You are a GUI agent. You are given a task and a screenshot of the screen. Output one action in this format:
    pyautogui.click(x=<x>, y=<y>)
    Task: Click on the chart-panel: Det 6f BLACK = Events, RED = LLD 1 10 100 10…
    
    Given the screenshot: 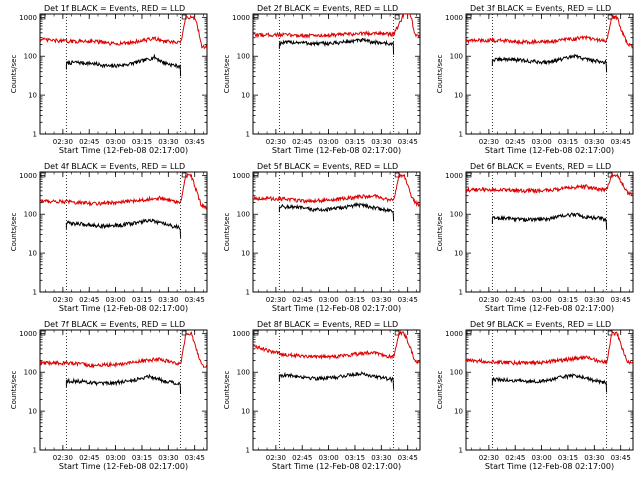 What is the action you would take?
    pyautogui.click(x=535, y=237)
    